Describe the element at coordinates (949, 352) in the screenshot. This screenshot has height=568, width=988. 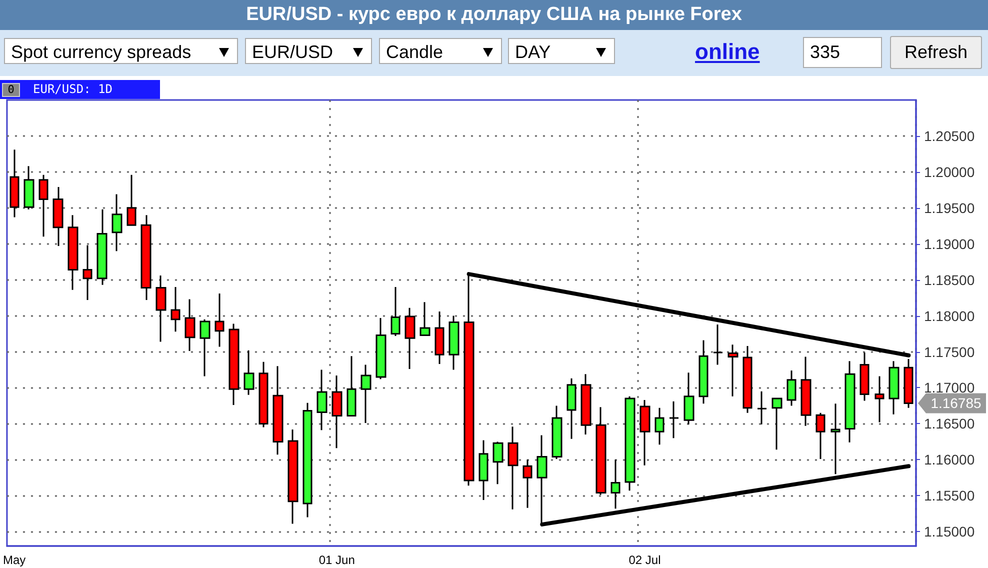
I see `y-tick-label: 1.17500` at that location.